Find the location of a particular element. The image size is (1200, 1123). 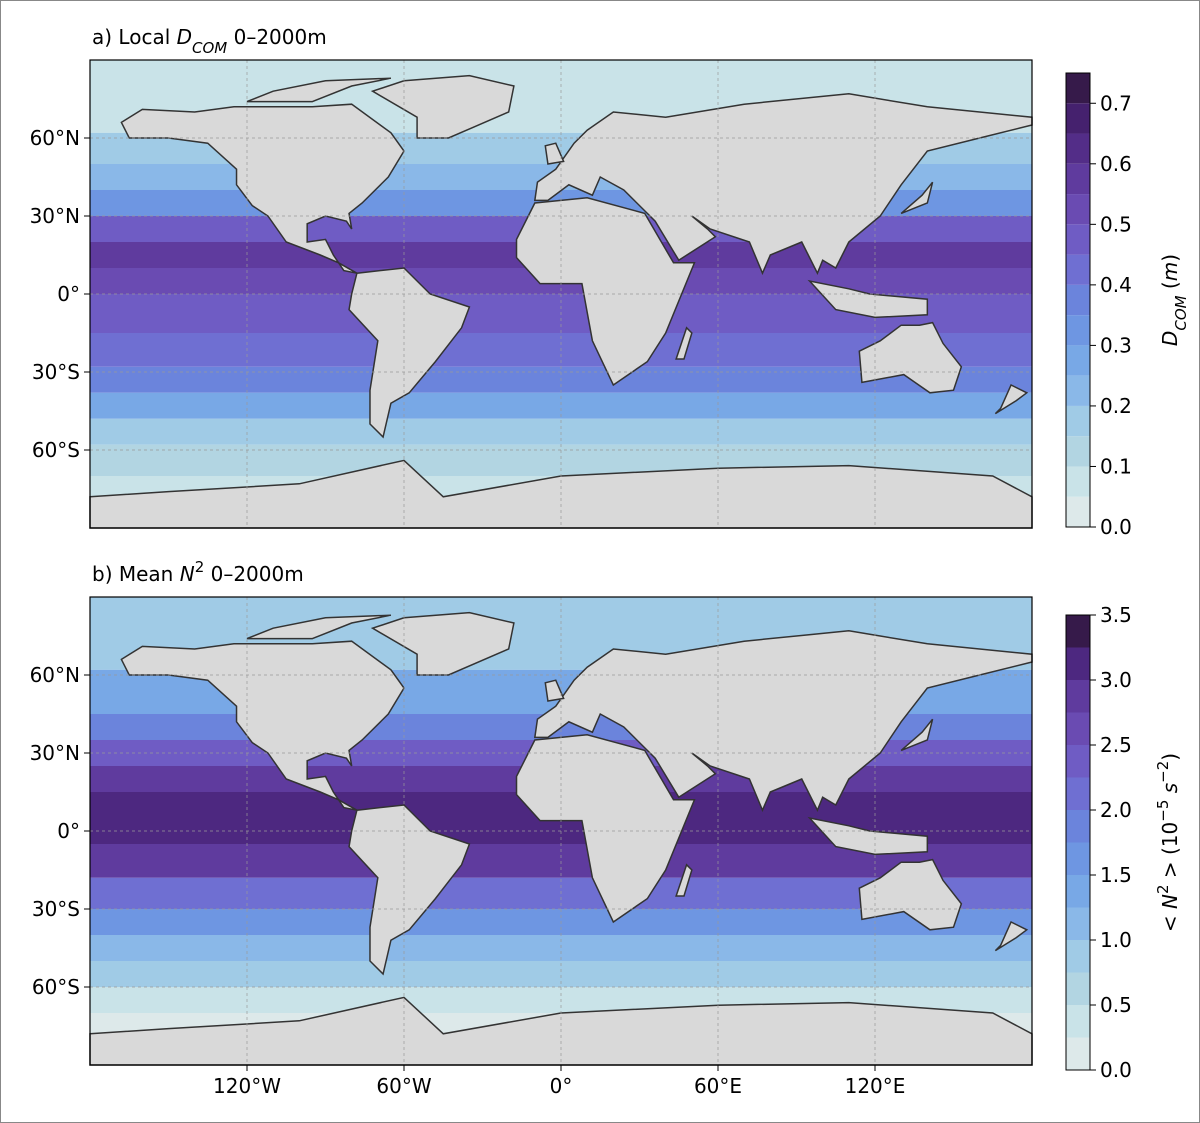

text-part: −5 is located at coordinates (1163, 811).